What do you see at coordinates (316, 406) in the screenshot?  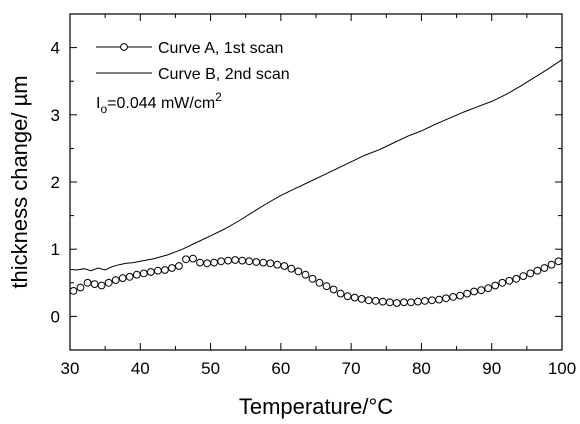 I see `x-axis-title: Temperature/°C` at bounding box center [316, 406].